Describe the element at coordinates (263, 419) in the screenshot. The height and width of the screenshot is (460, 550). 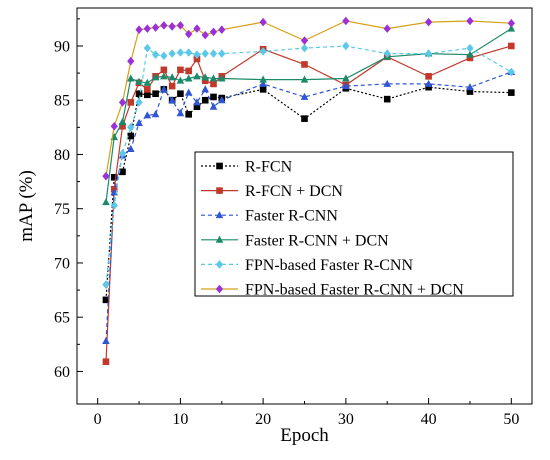
I see `x-tick-label: 20` at that location.